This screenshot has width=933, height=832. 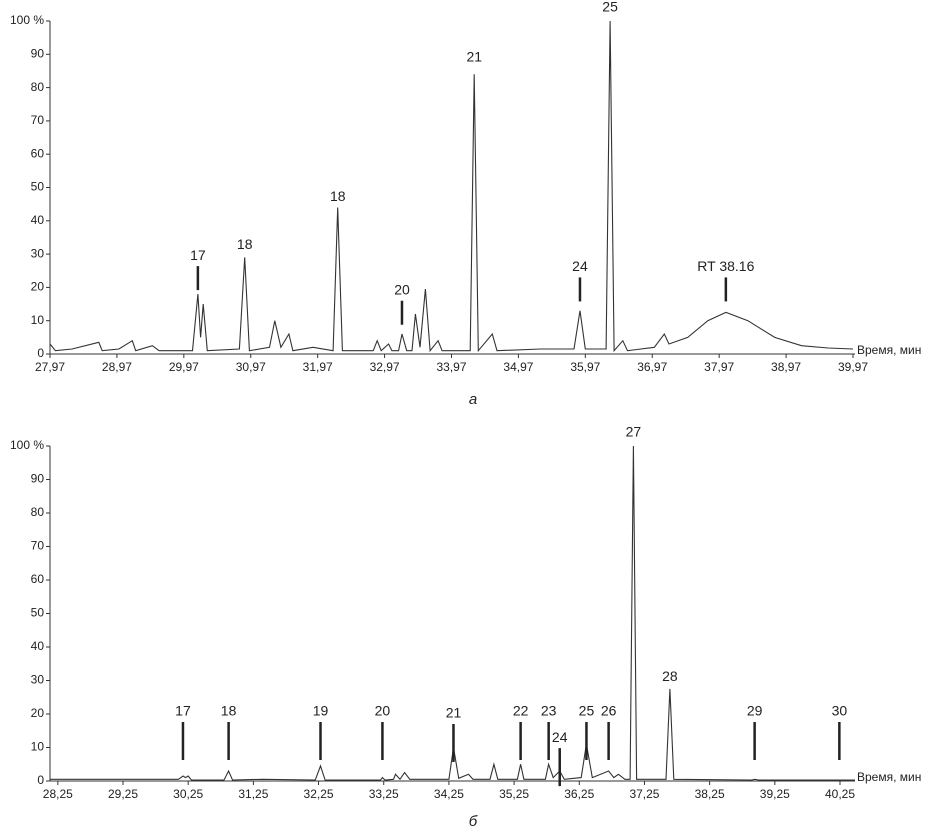 What do you see at coordinates (634, 431) in the screenshot?
I see `peak-label: 27` at bounding box center [634, 431].